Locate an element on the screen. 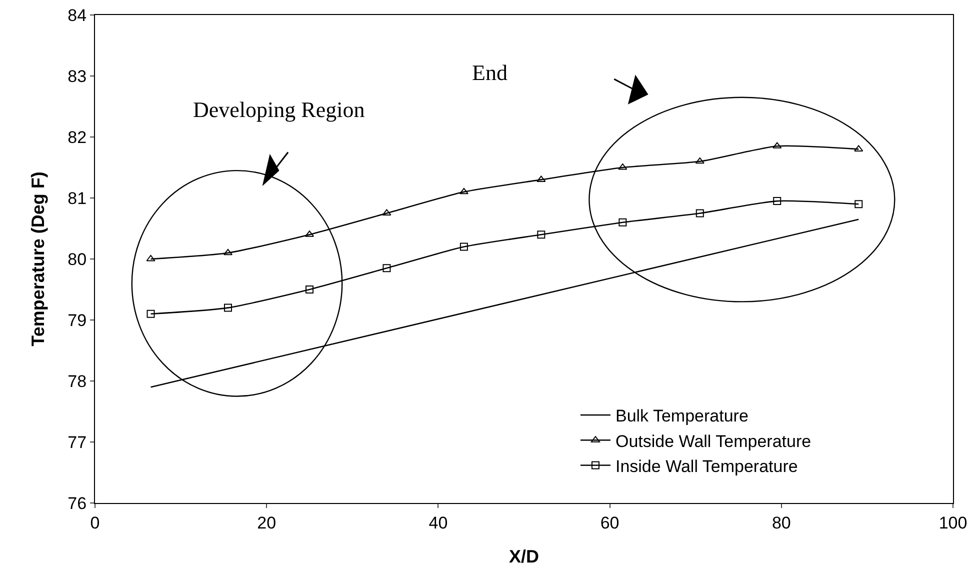 The image size is (978, 583). annotation: End is located at coordinates (490, 72).